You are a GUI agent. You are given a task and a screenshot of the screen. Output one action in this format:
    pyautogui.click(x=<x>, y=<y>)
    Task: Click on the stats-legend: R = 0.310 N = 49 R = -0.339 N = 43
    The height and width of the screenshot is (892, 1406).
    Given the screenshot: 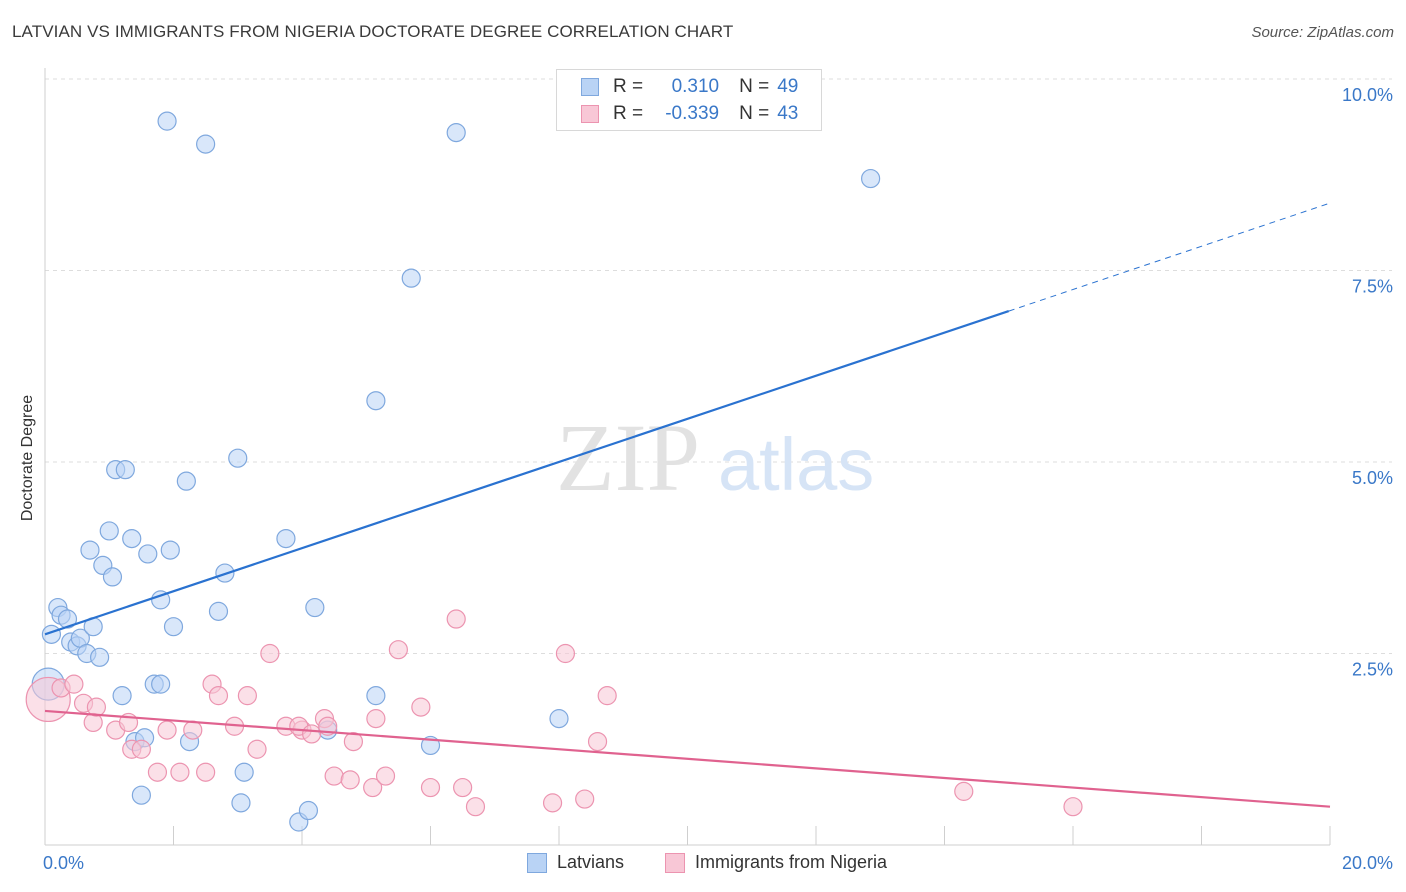 What is the action you would take?
    pyautogui.click(x=689, y=100)
    